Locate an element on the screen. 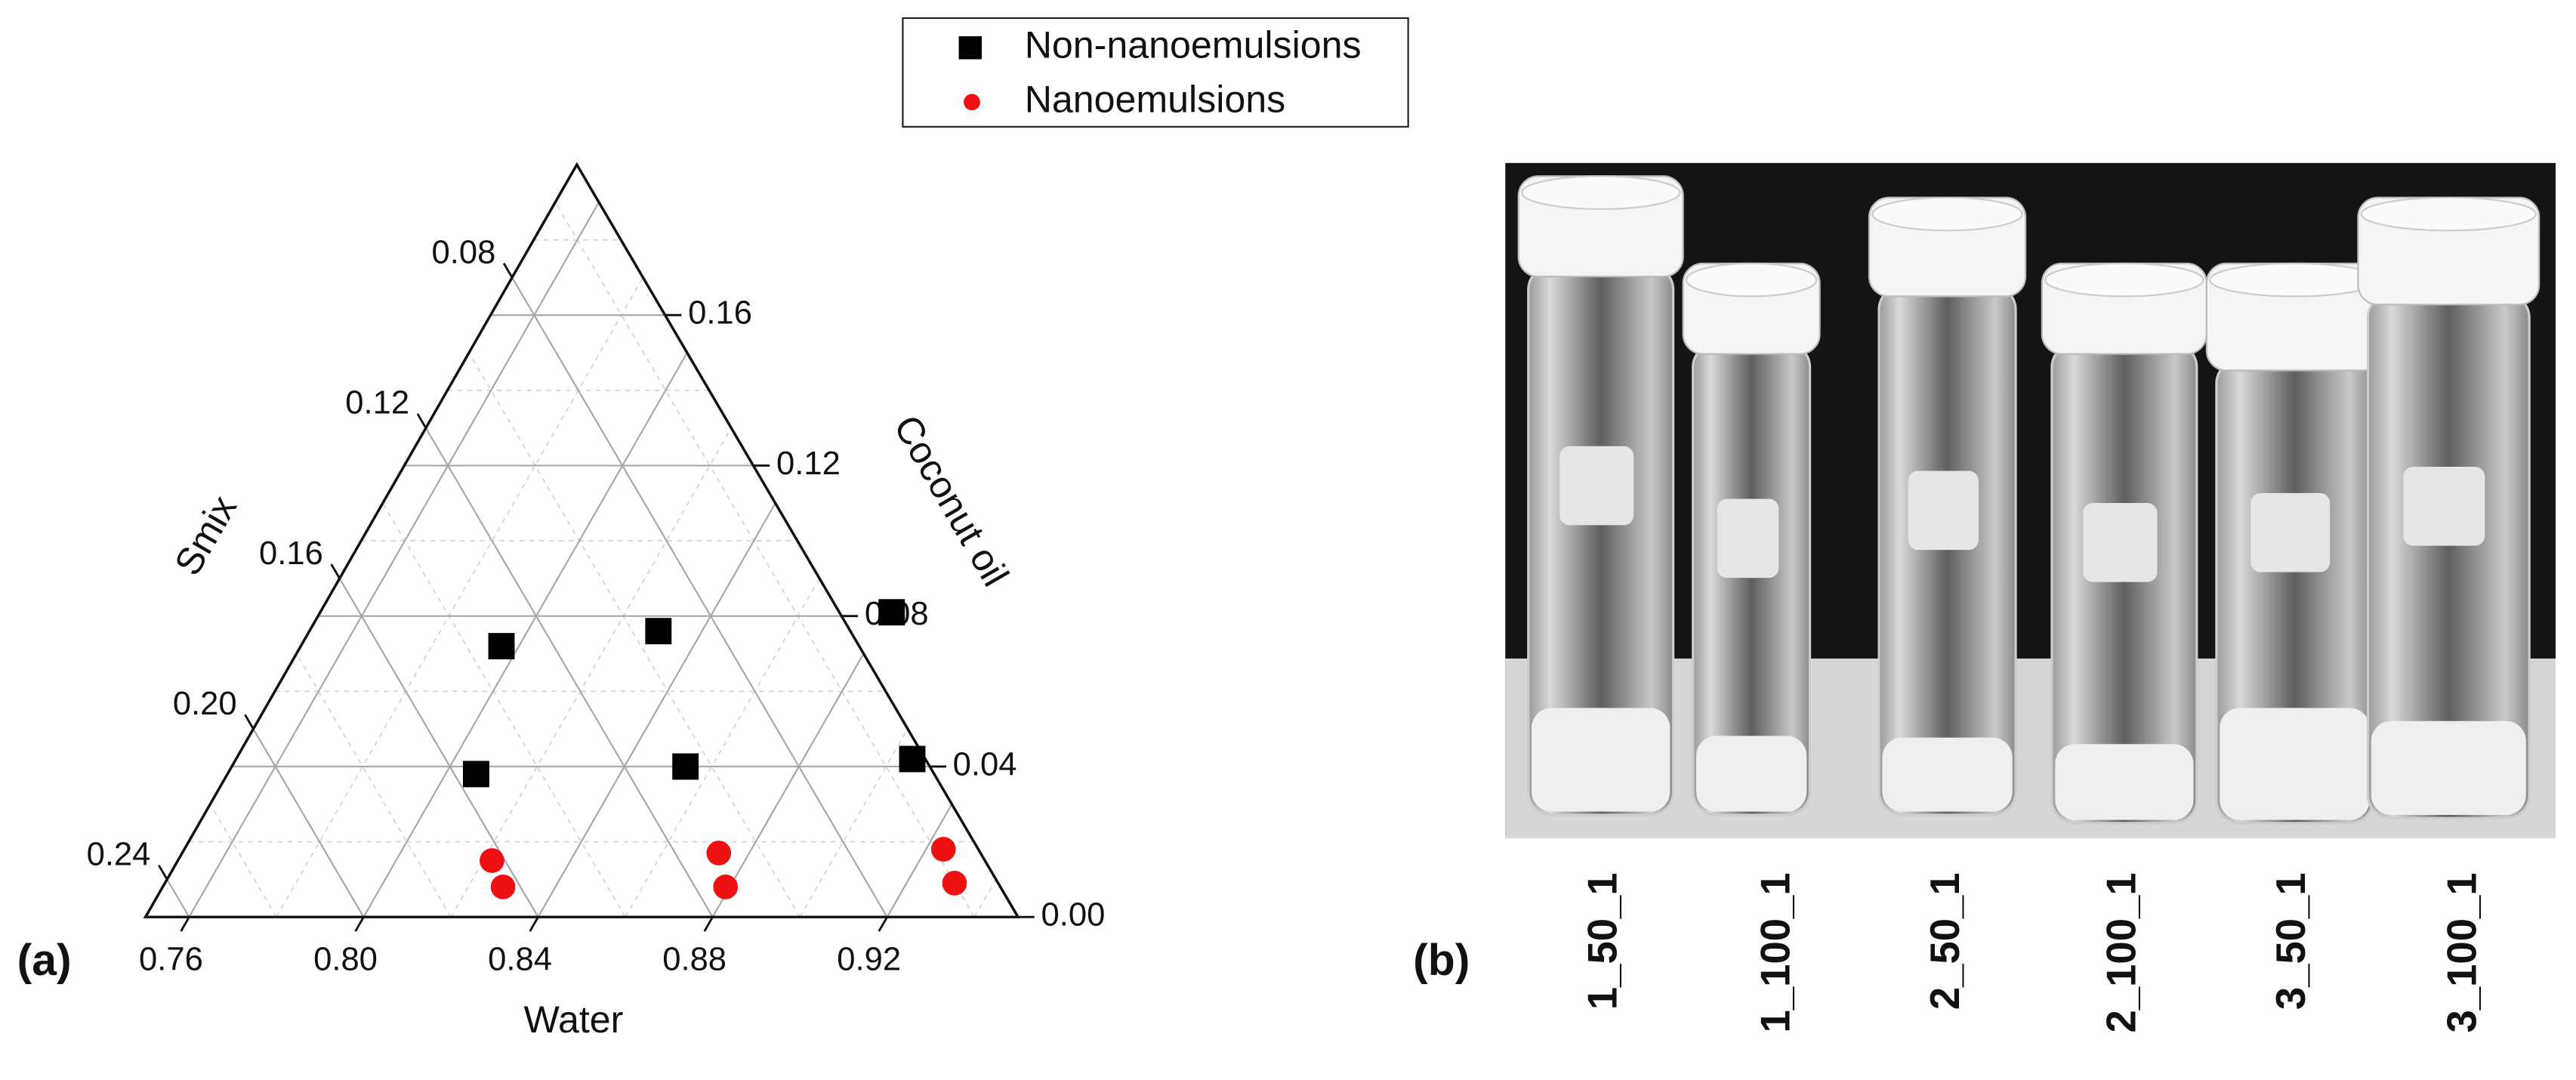  tick-label: 0.84 is located at coordinates (520, 960).